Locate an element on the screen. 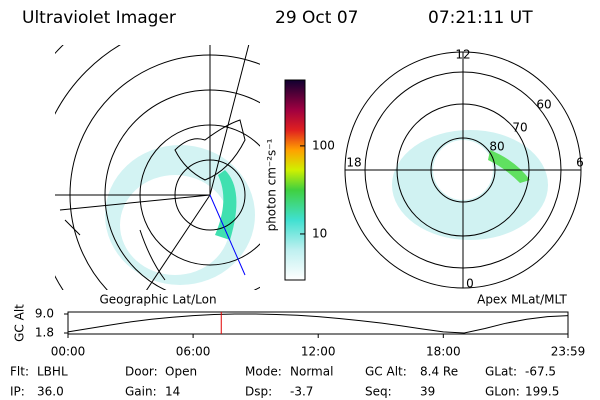  info-label: GC Alt: is located at coordinates (386, 372).